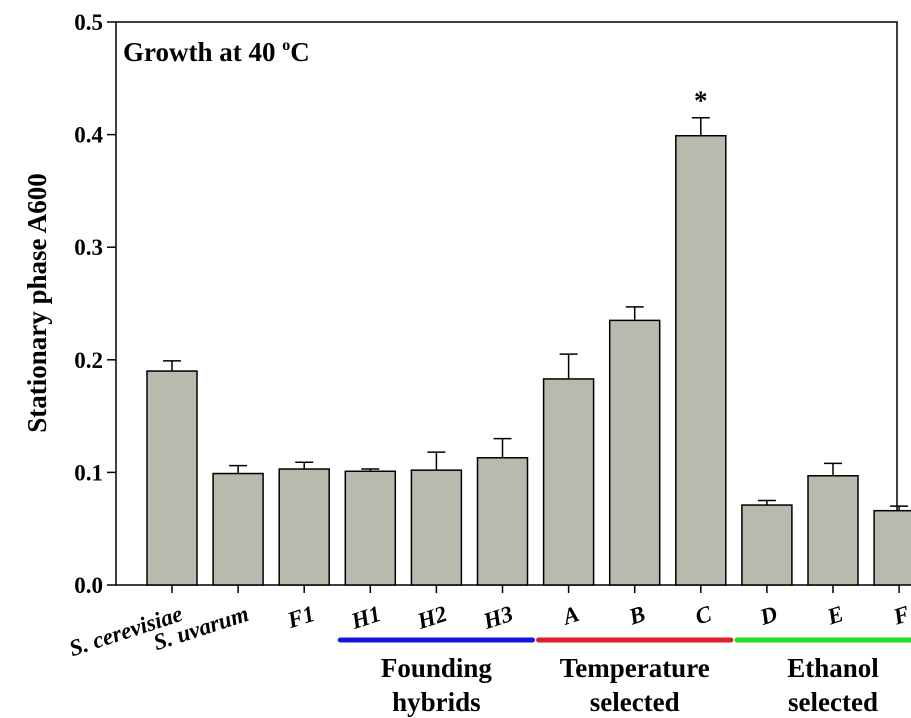 This screenshot has width=911, height=718. I want to click on x-tick-label: H1, so click(365, 617).